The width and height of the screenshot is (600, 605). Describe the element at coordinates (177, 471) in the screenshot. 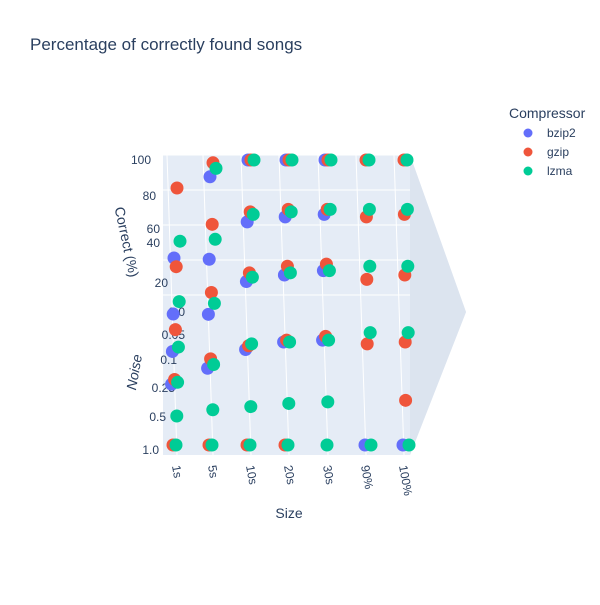

I see `x-tick-label: 1s` at that location.